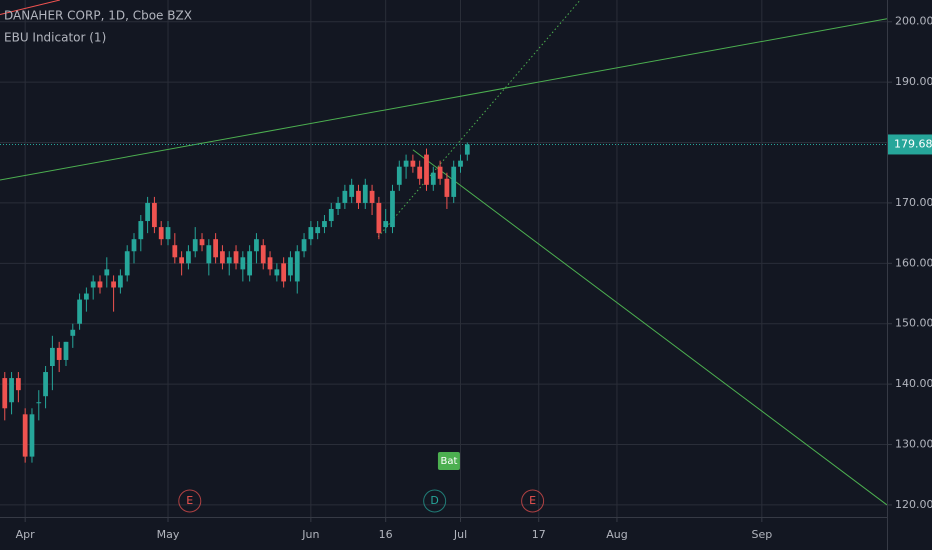  I want to click on y-tick-label: 130.00, so click(913, 444).